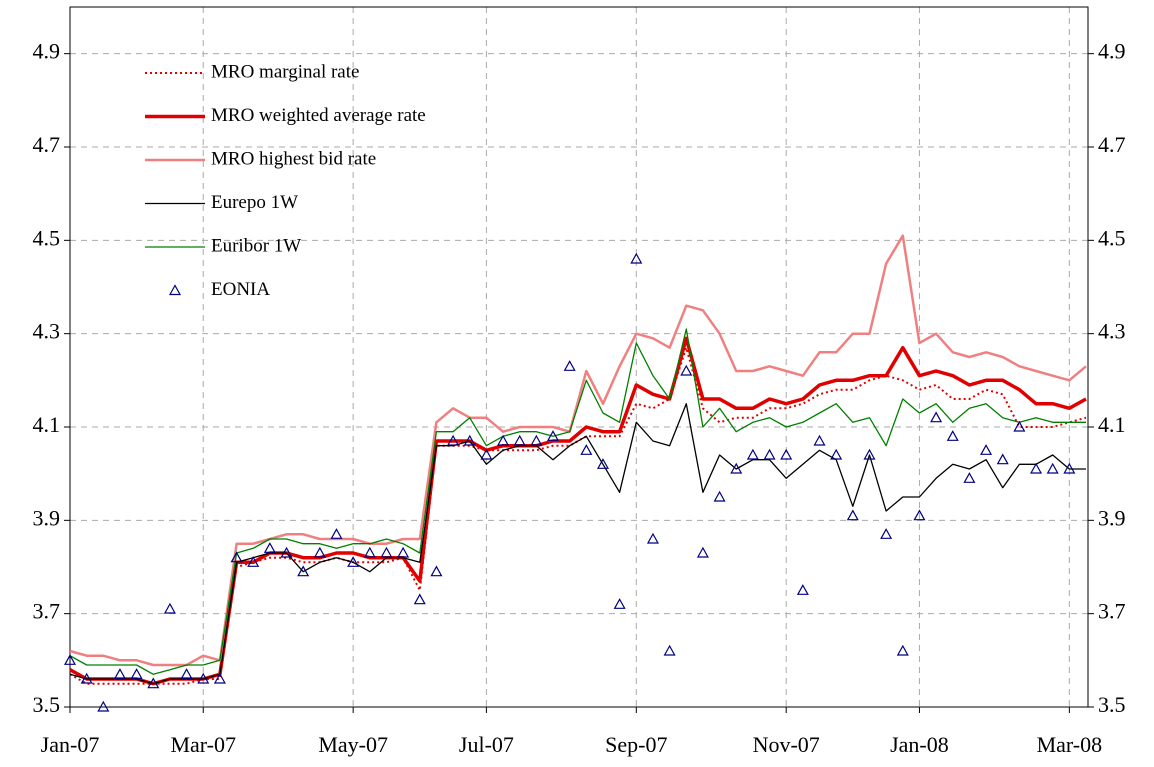 The height and width of the screenshot is (767, 1154). Describe the element at coordinates (1112, 237) in the screenshot. I see `y2-tick-label: 4.5` at that location.